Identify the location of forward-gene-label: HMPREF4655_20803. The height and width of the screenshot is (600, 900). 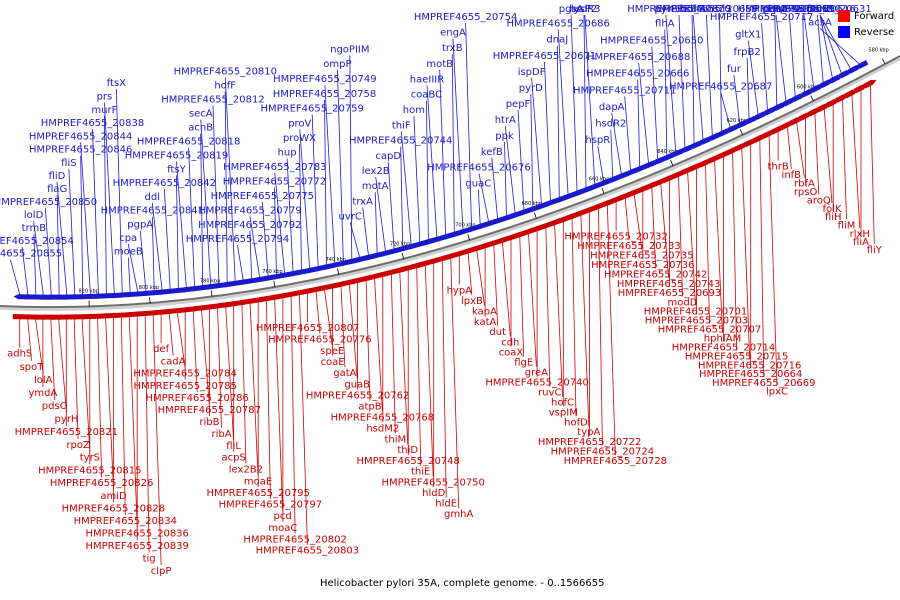
(307, 551).